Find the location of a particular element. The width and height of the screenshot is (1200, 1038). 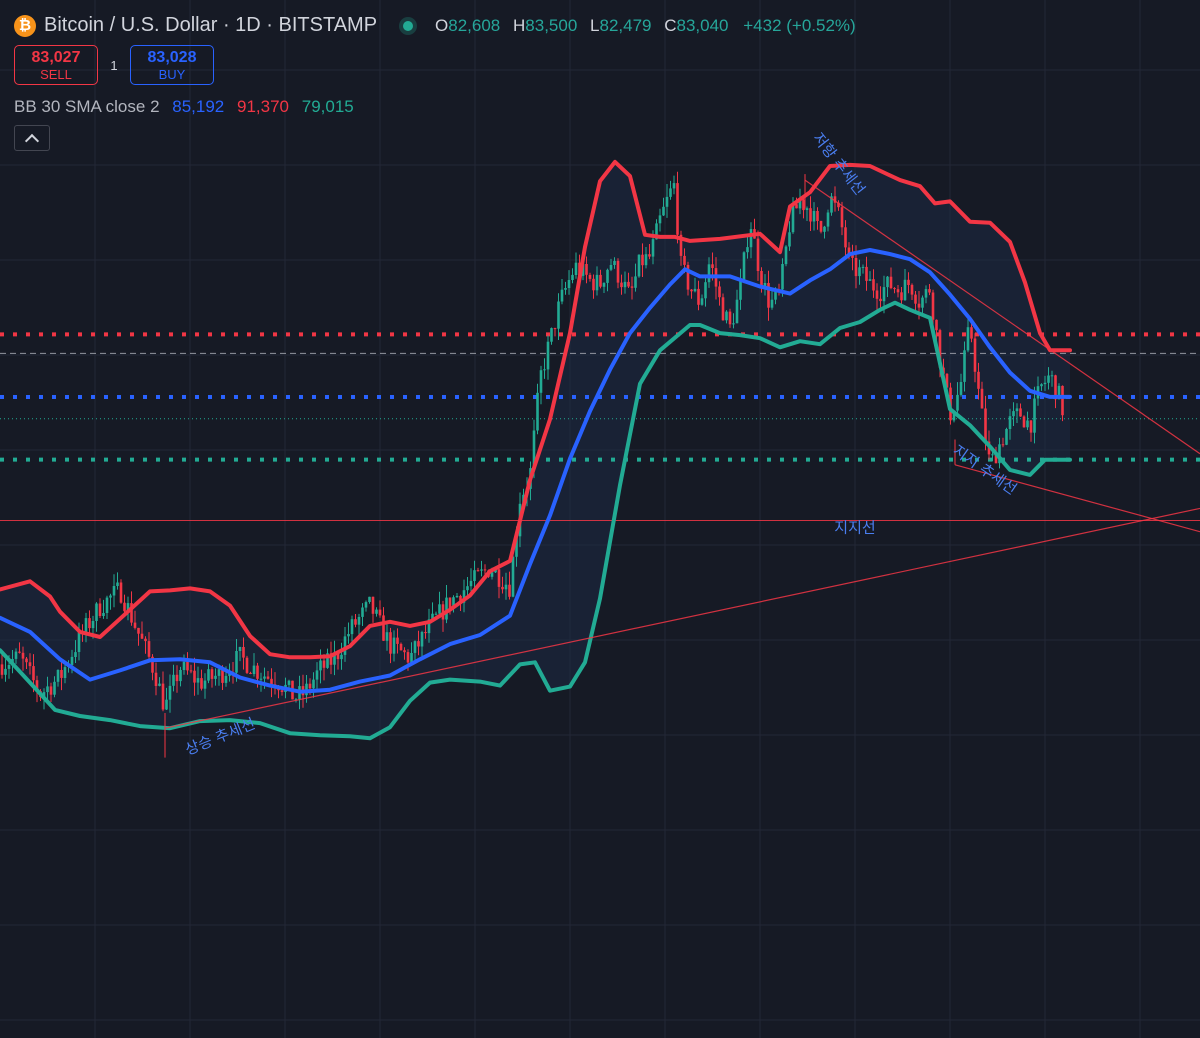

open-label: O is located at coordinates (442, 25).